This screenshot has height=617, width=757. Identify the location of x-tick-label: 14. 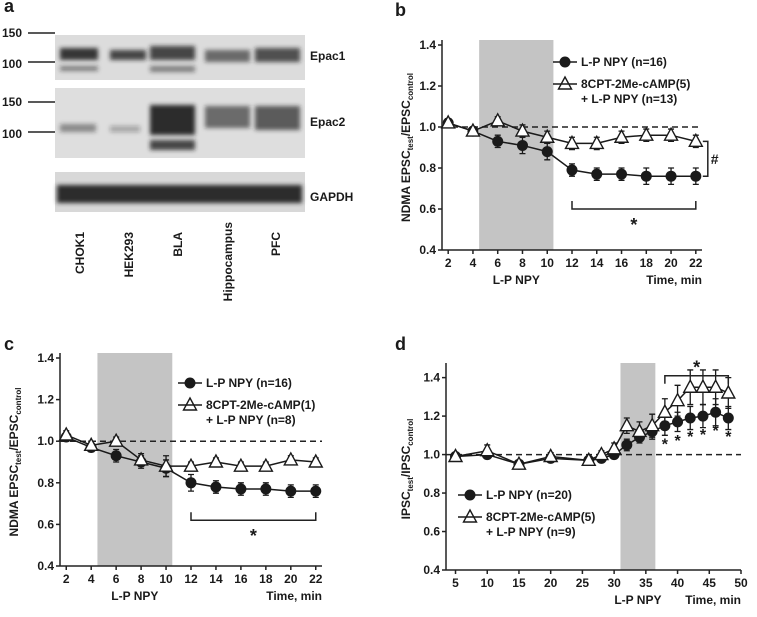
(216, 579).